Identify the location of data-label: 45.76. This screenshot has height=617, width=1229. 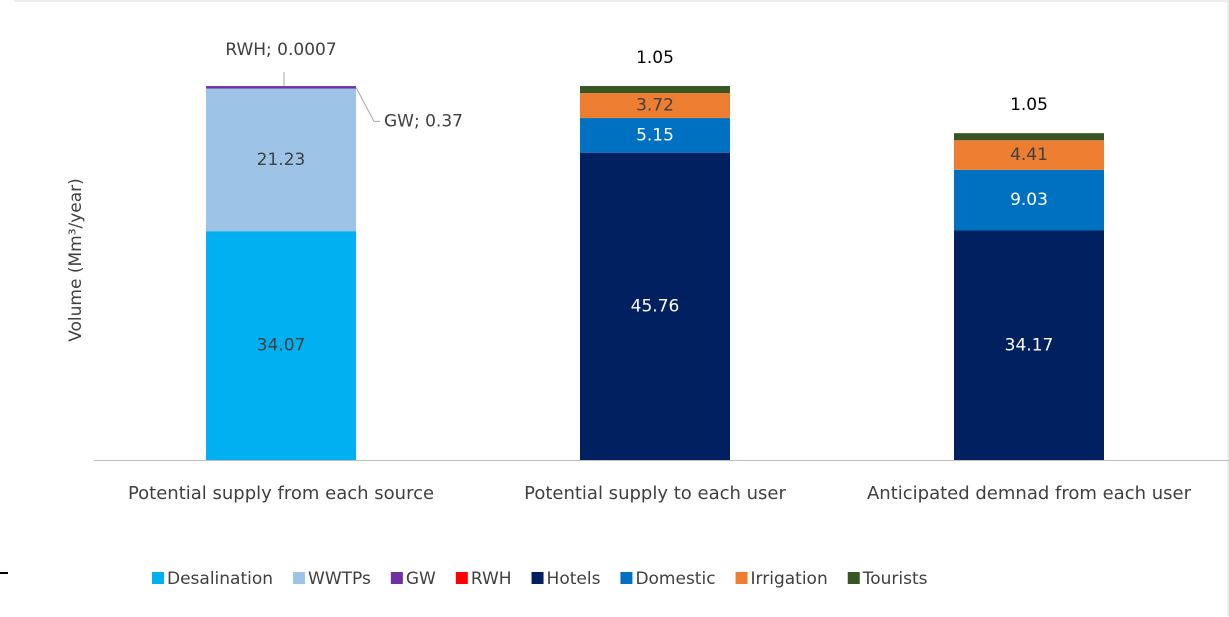
(655, 306).